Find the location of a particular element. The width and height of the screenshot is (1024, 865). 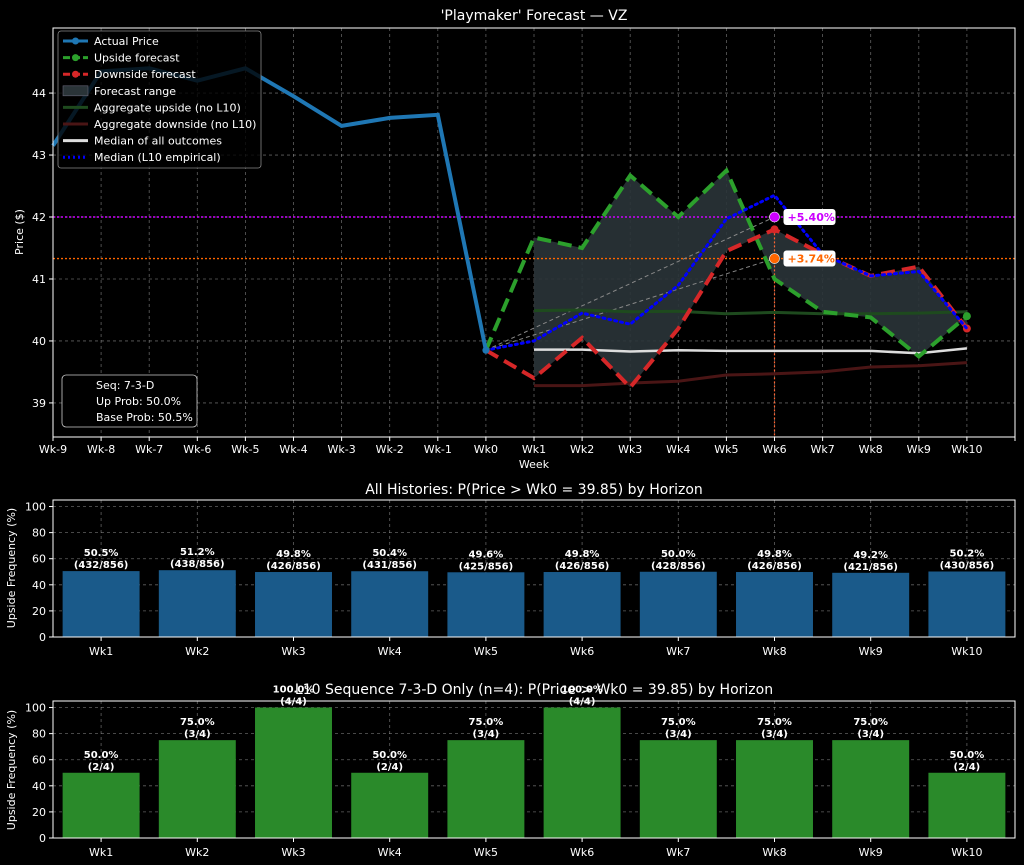

x-tick-label: Wk5 is located at coordinates (486, 852).